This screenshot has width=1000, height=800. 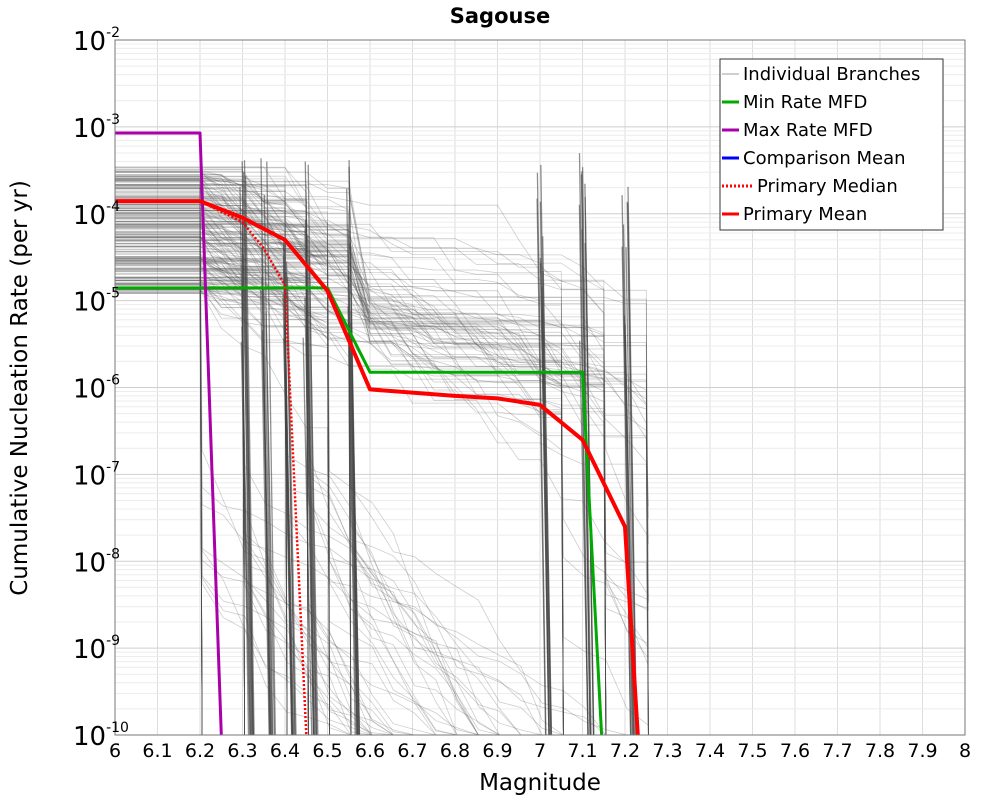 I want to click on legend-label: Comparison Mean, so click(x=824, y=158).